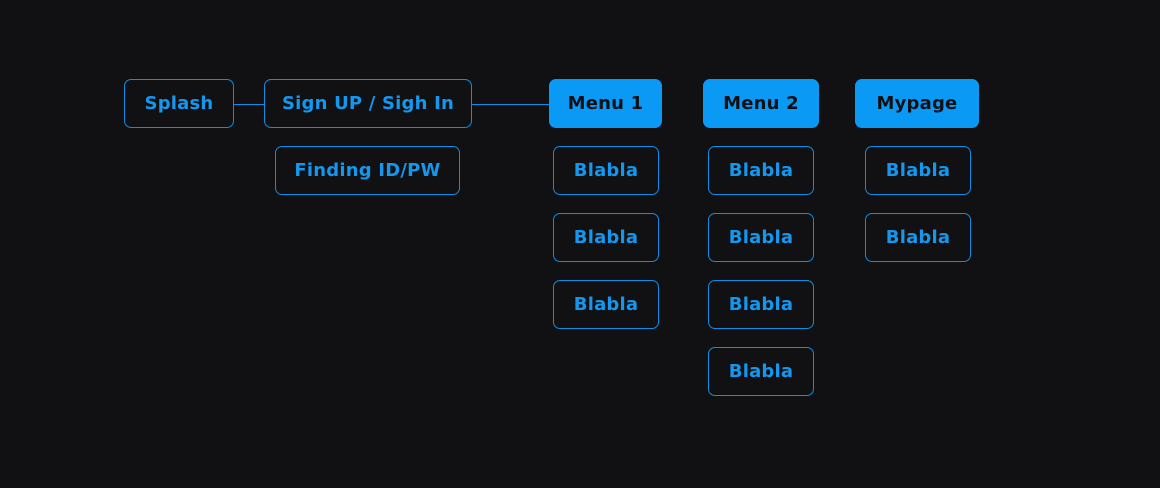  I want to click on node-finding-id-pw: Finding ID/PW, so click(367, 170).